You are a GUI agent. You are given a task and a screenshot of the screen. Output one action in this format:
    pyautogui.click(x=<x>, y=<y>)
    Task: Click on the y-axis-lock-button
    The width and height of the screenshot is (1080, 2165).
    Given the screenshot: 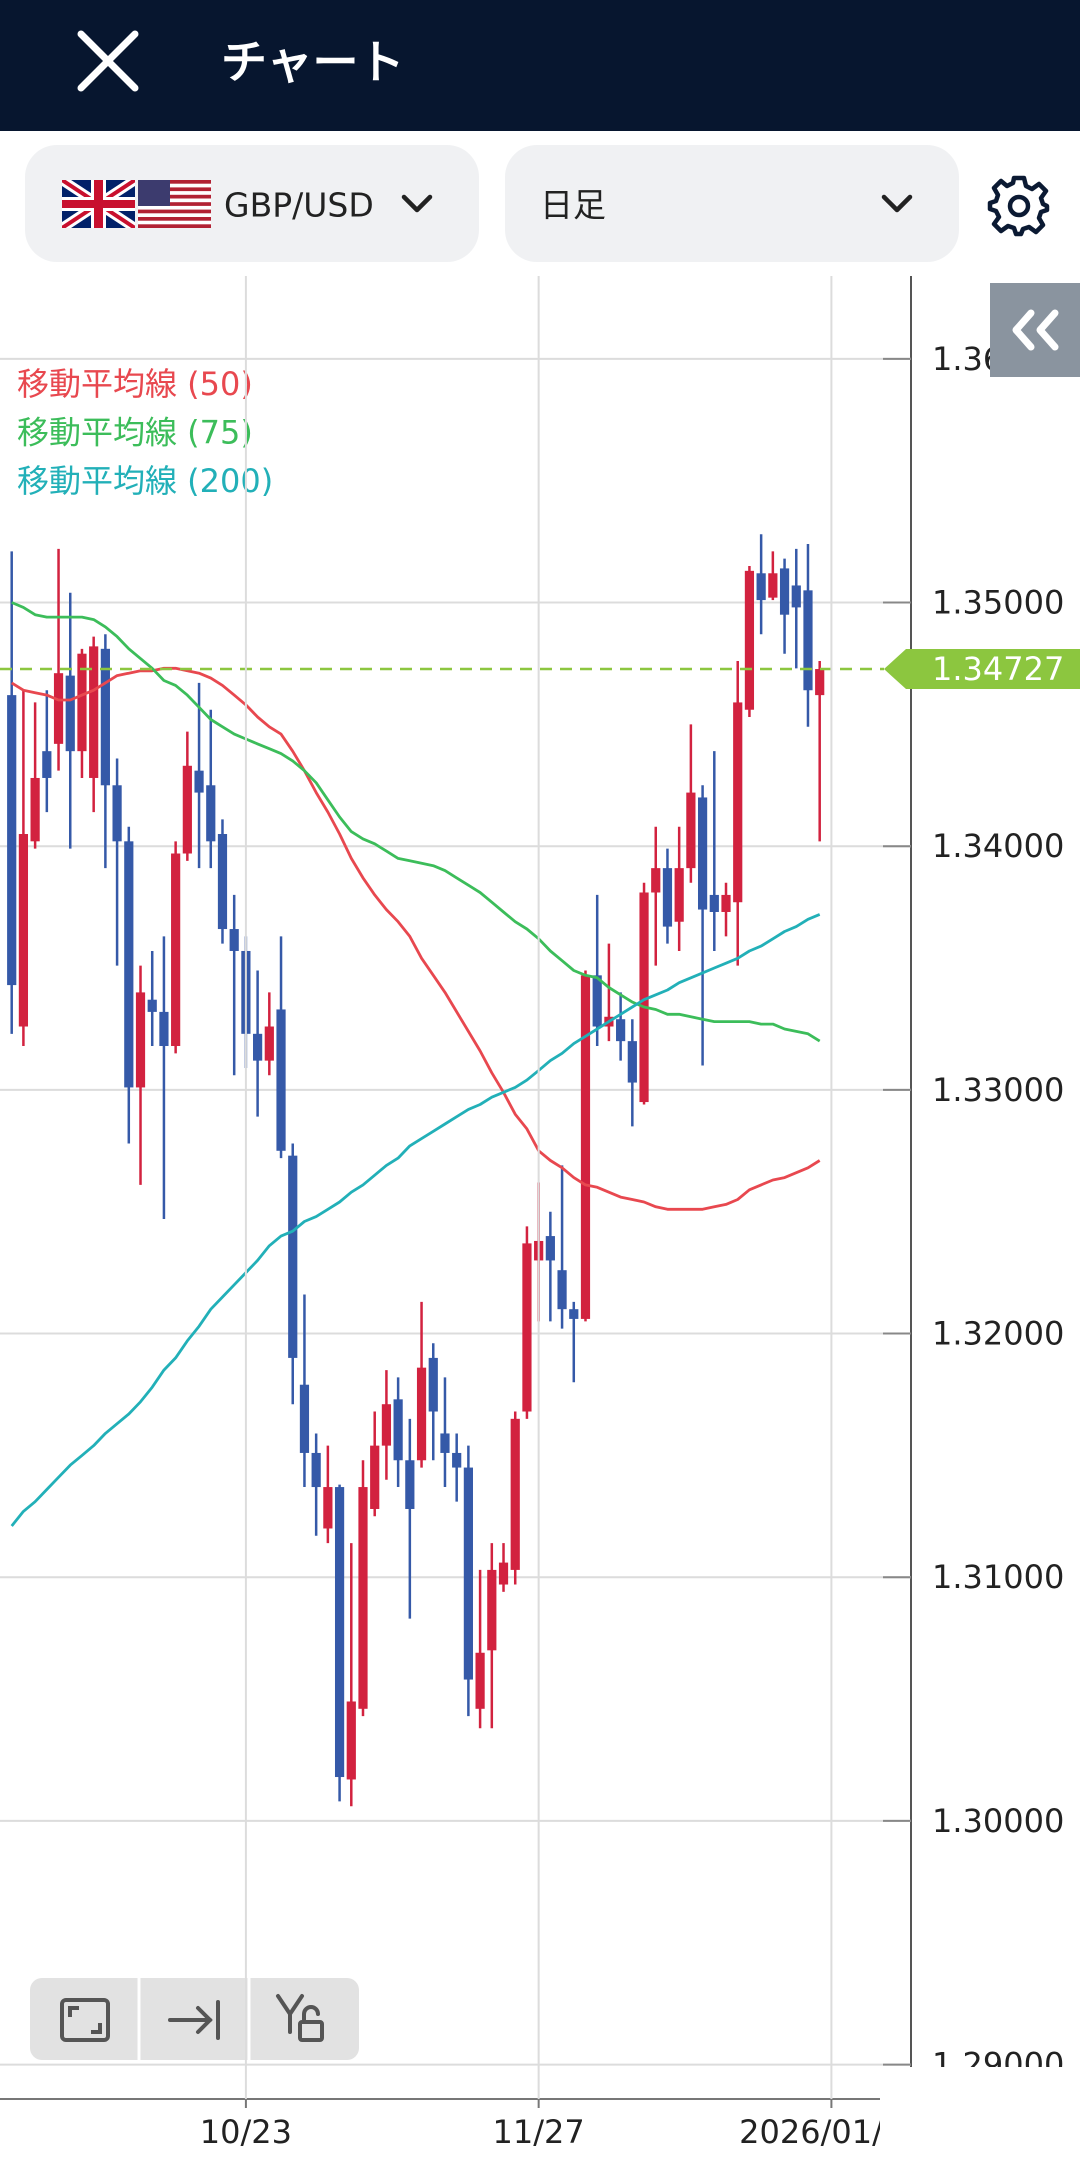 What is the action you would take?
    pyautogui.click(x=300, y=2018)
    